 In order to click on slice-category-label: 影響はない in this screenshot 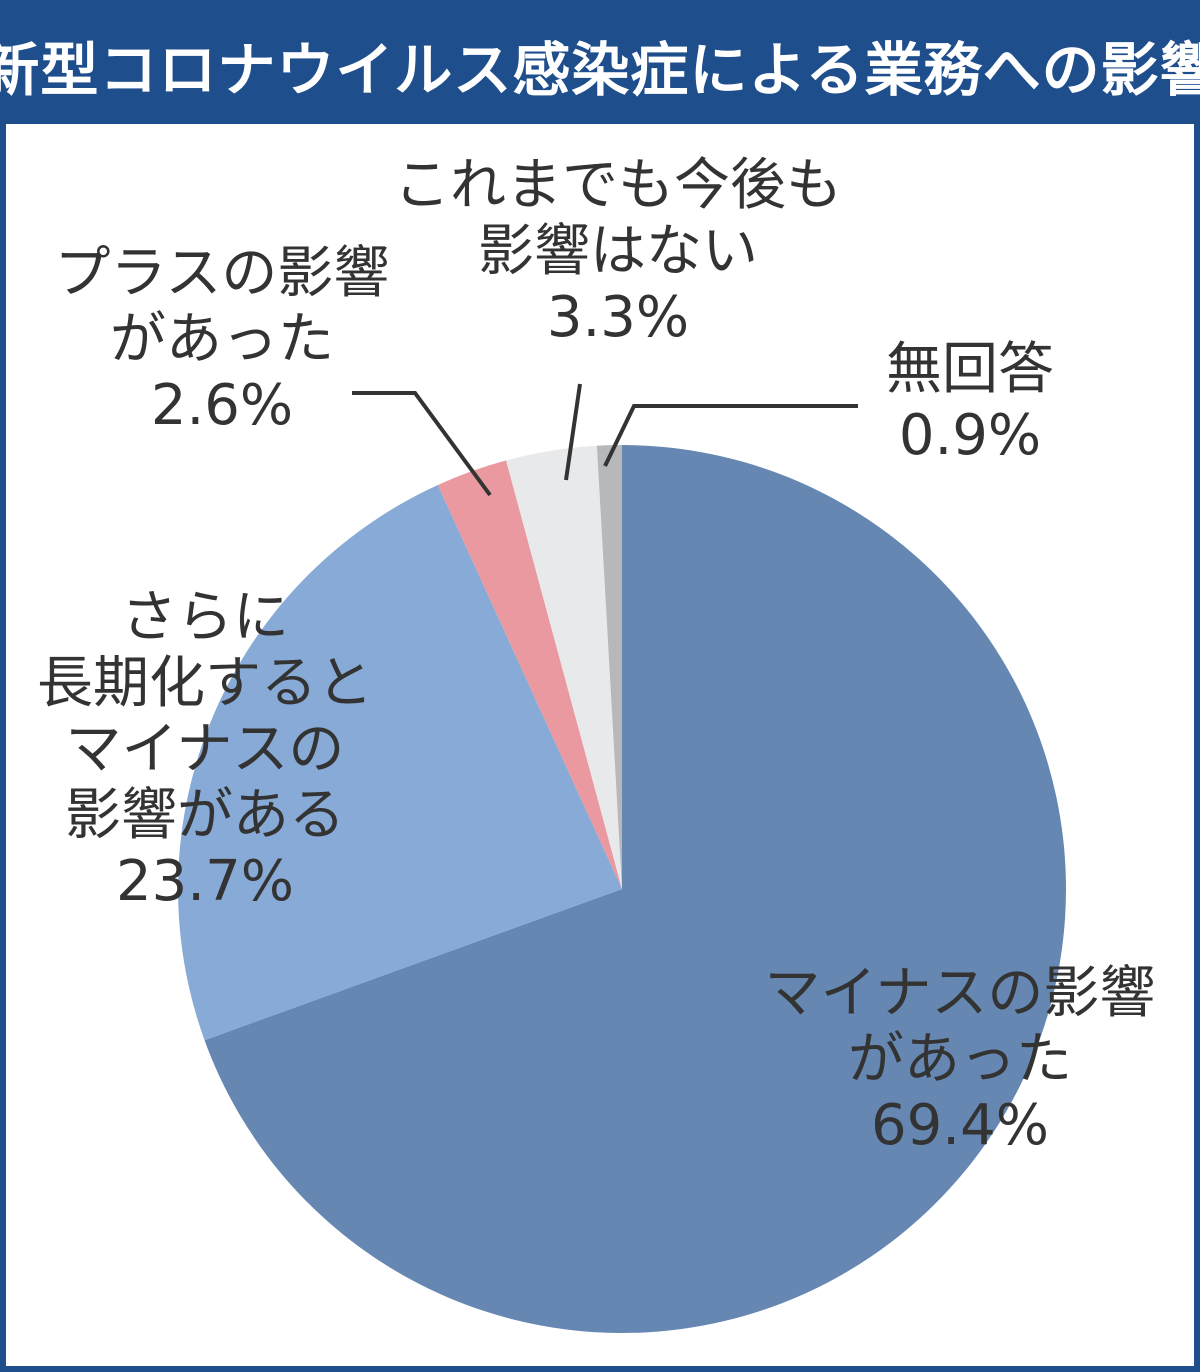, I will do `click(618, 251)`.